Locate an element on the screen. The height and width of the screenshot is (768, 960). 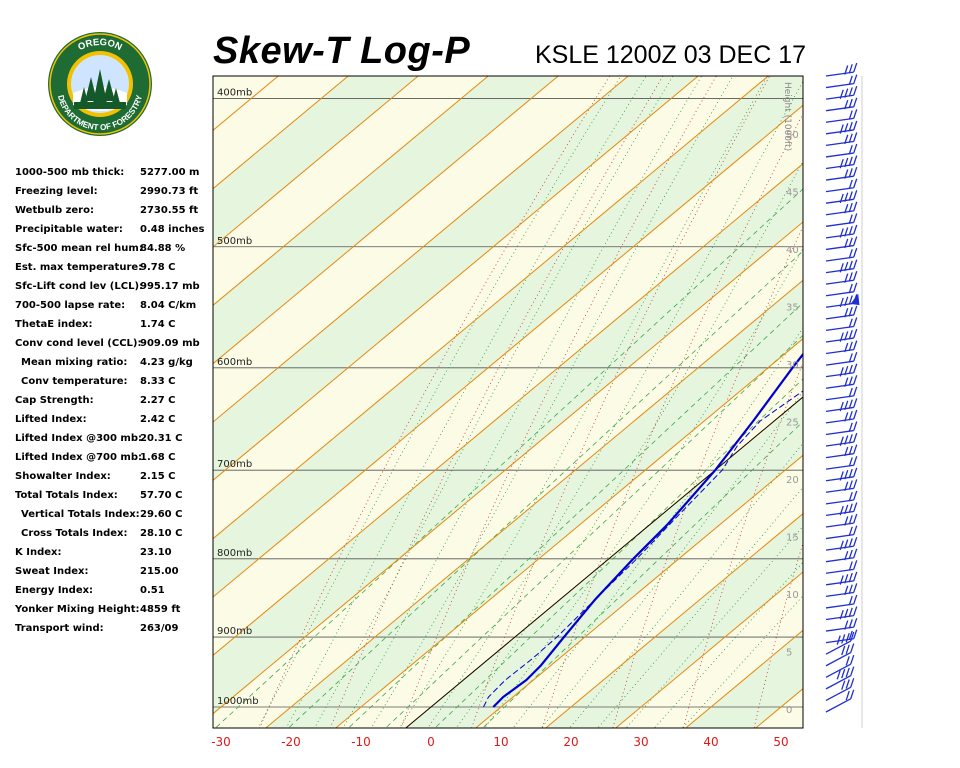
index-label: Est. max temperature: is located at coordinates (79, 267).